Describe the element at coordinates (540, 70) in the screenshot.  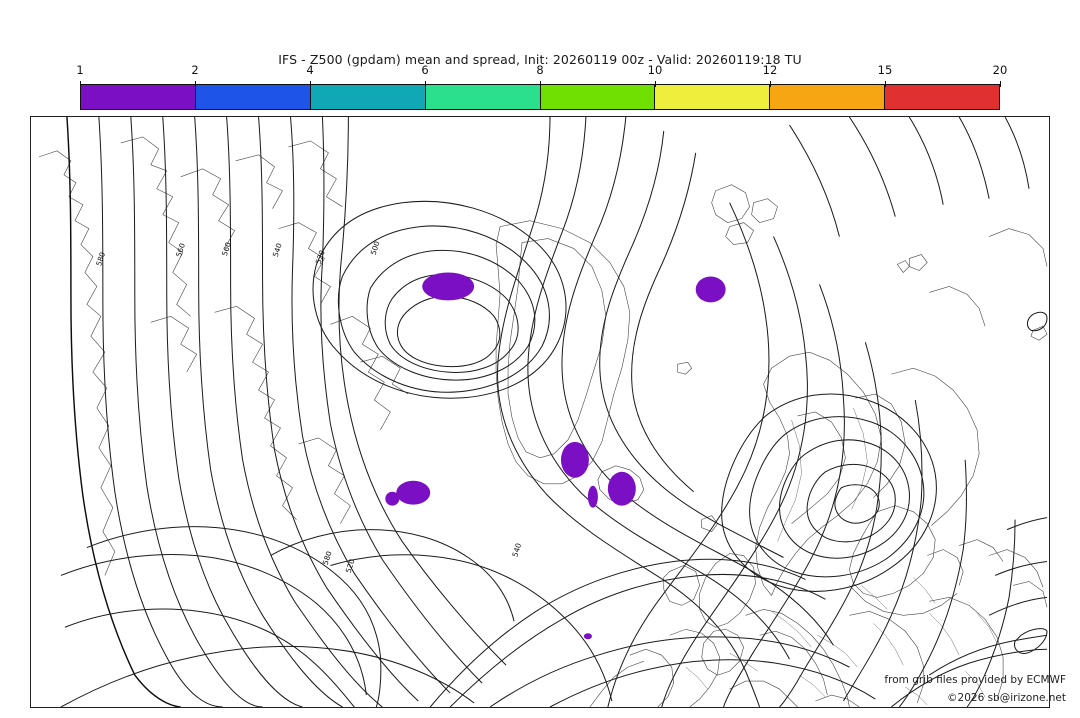
I see `colorbar-tick-label: 8` at that location.